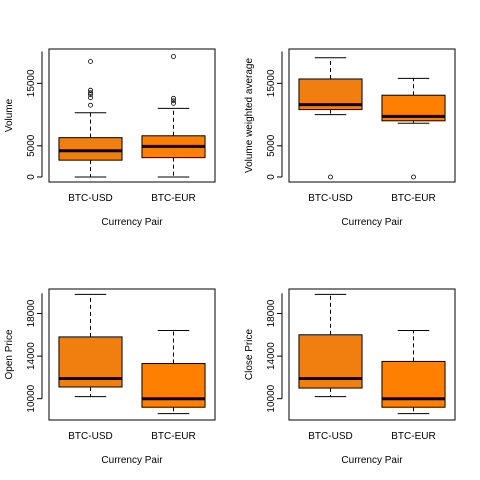 Image resolution: width=480 pixels, height=480 pixels. I want to click on y-axis-title: Open Price, so click(9, 354).